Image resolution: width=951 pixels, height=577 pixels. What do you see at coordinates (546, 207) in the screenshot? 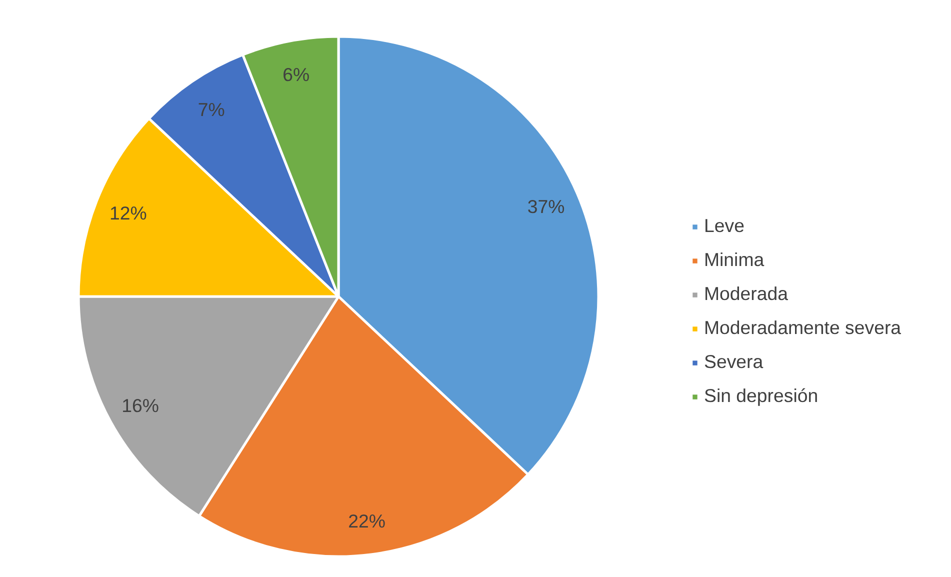
I see `data-label: 37%` at bounding box center [546, 207].